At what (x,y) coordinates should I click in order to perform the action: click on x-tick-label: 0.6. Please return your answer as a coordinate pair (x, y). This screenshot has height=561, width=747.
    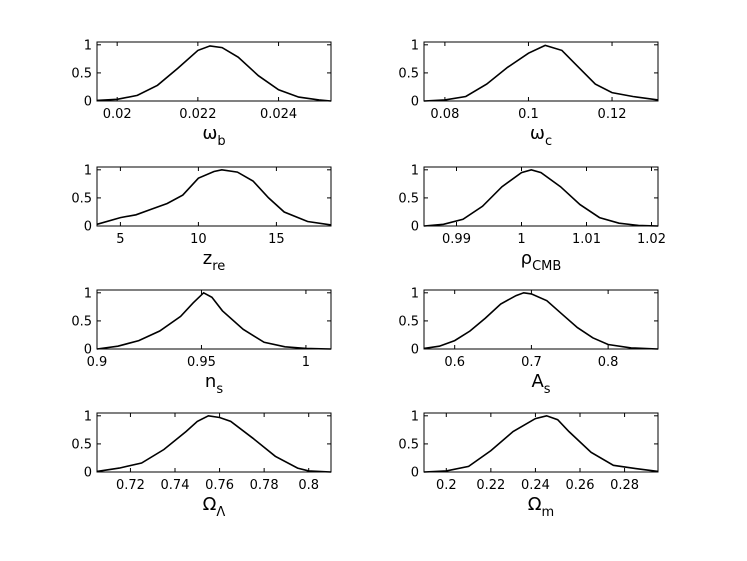
    Looking at the image, I should click on (454, 362).